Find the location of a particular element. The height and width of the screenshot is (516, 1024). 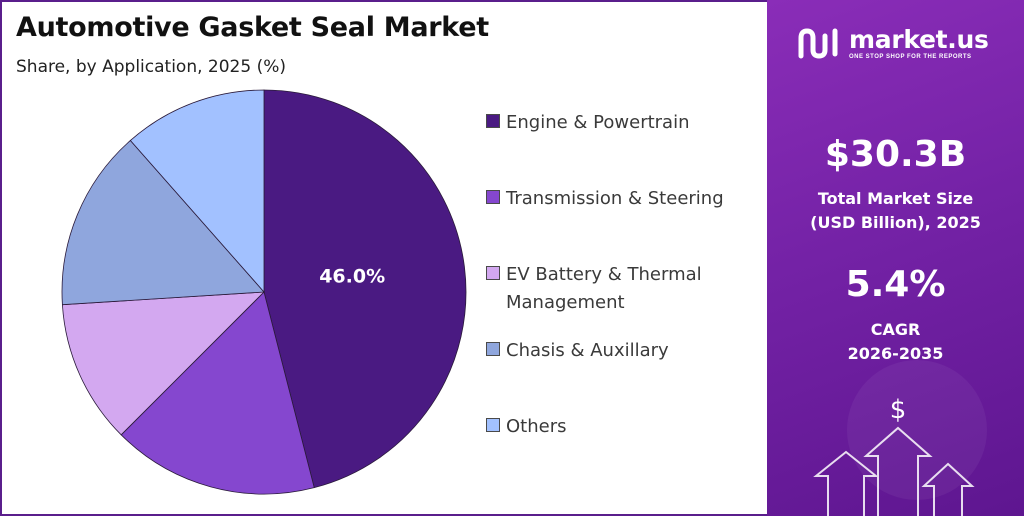

tall-arrow-icon is located at coordinates (898, 471).